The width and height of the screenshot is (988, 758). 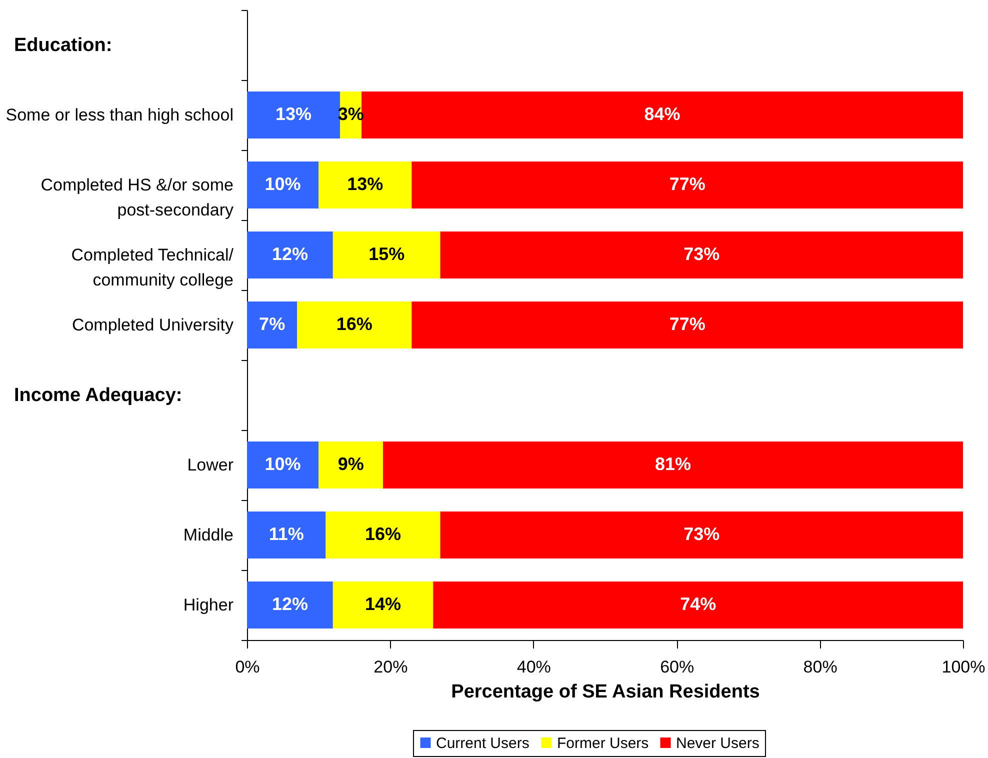 I want to click on data-label: 14%, so click(x=383, y=604).